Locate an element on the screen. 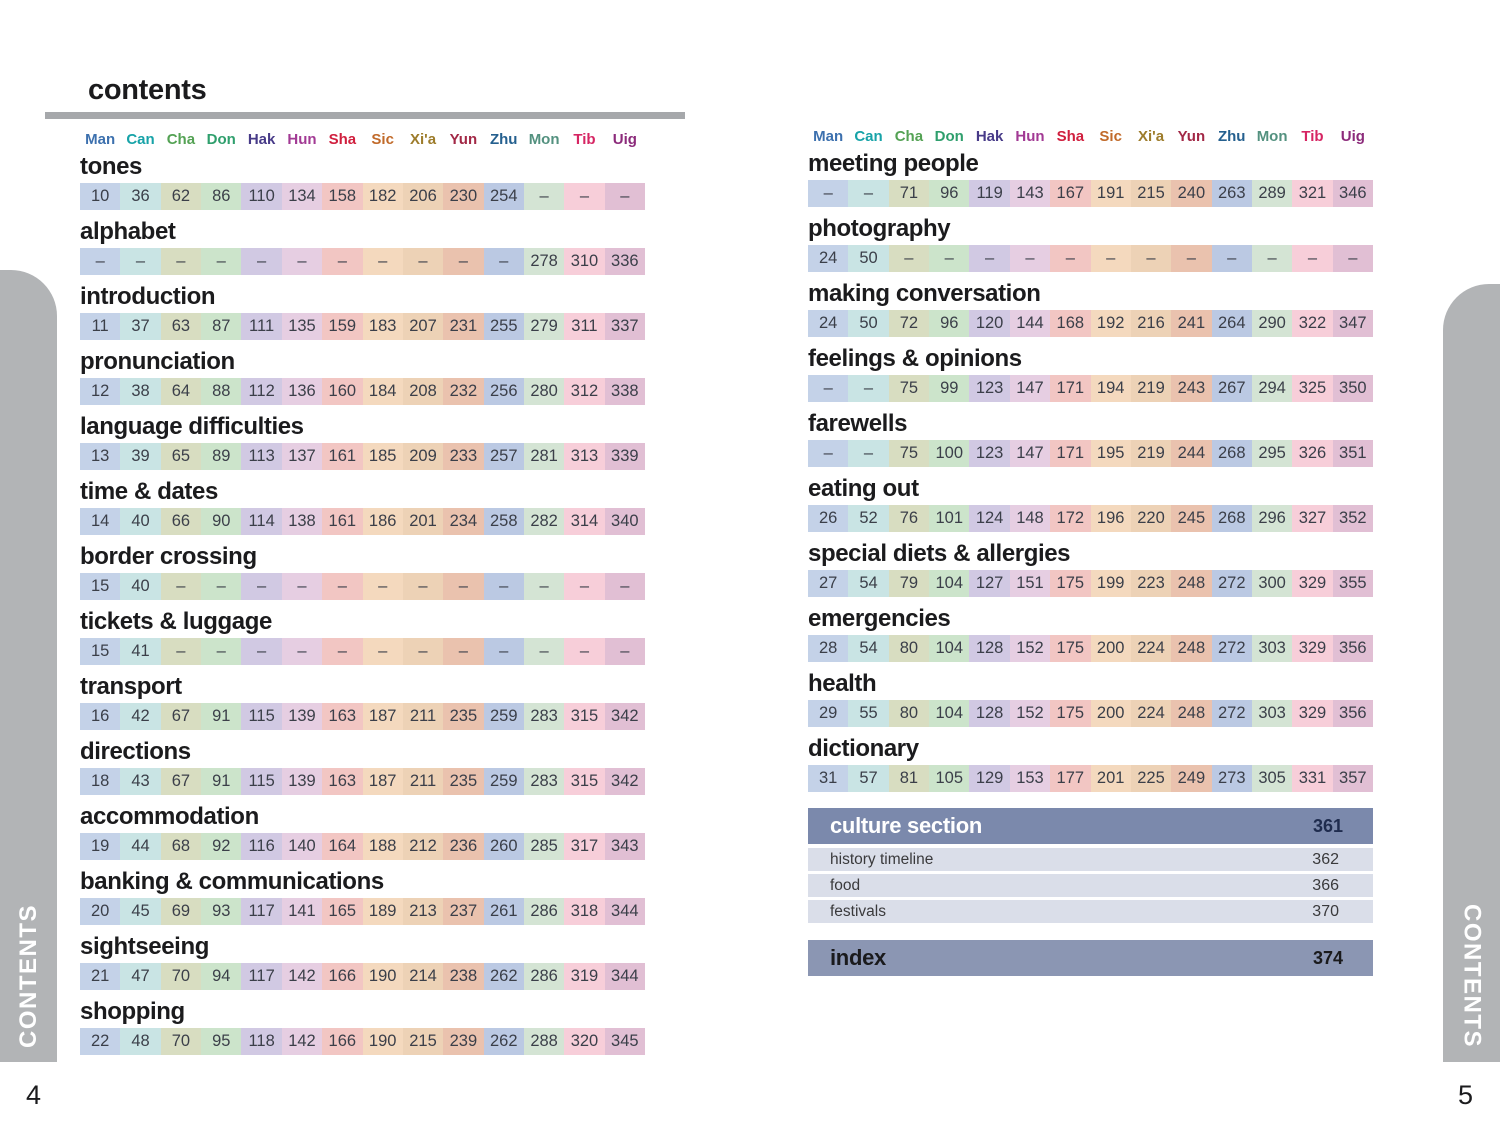 This screenshot has width=1500, height=1129. section-page-row: 20 45 69 93 117 141 165 189 213 237 261 286 318 344 is located at coordinates (362, 911).